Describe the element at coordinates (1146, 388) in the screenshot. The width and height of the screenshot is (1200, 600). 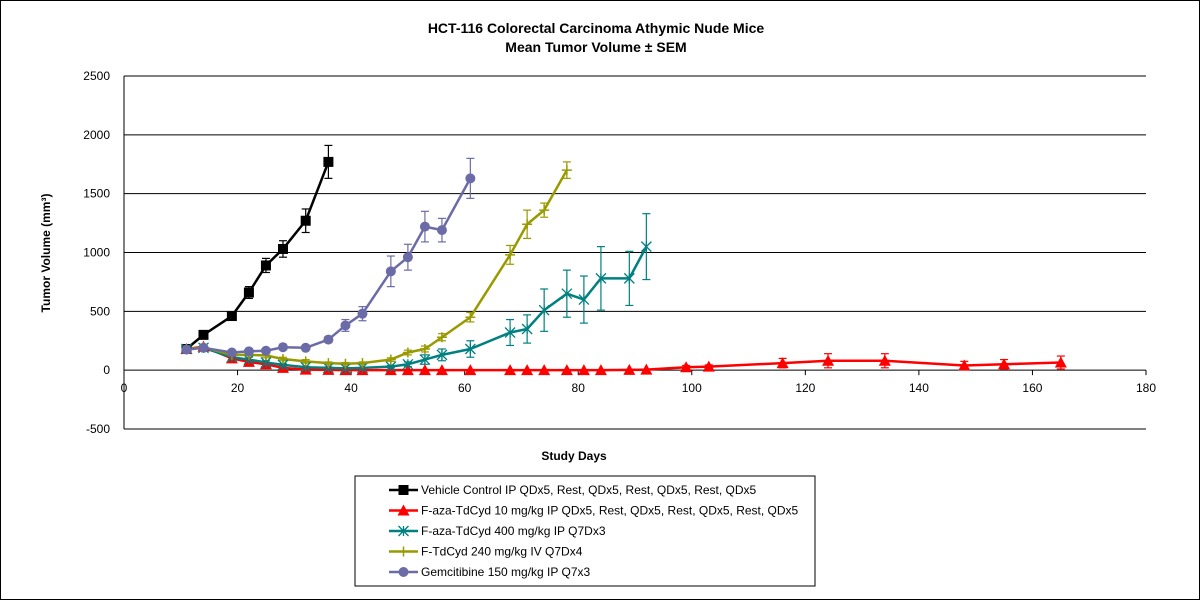
I see `x-tick-label: 180` at that location.